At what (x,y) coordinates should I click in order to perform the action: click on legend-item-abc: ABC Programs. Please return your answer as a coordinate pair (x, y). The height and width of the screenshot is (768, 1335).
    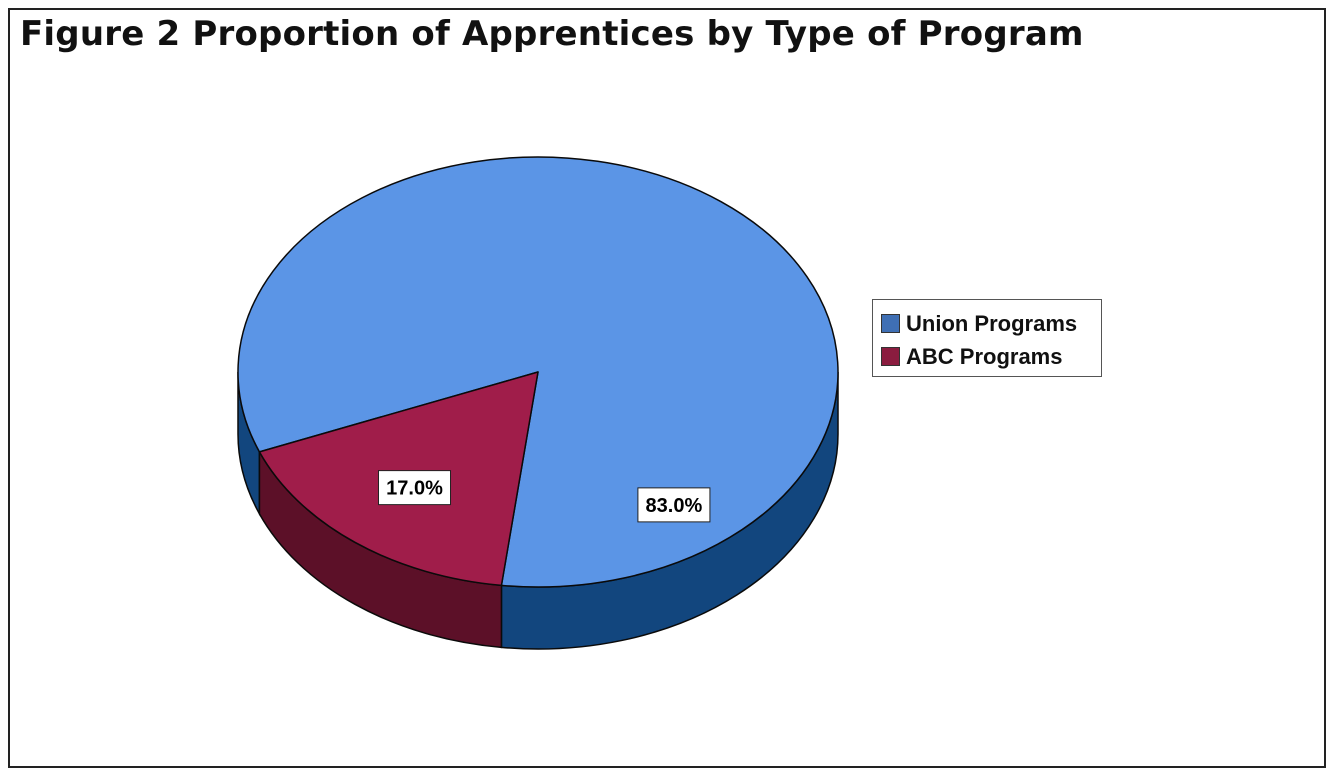
    Looking at the image, I should click on (991, 356).